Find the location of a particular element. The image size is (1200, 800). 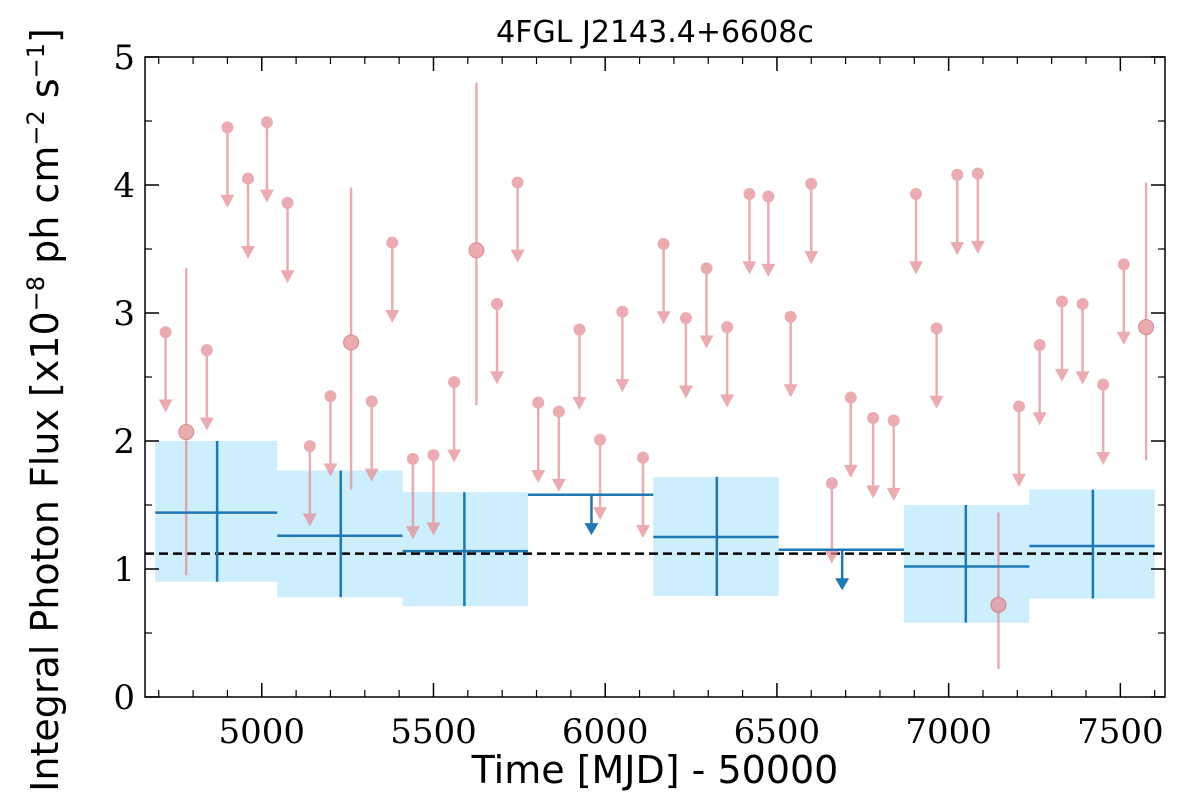

x-tick-label: 5500 is located at coordinates (433, 732).